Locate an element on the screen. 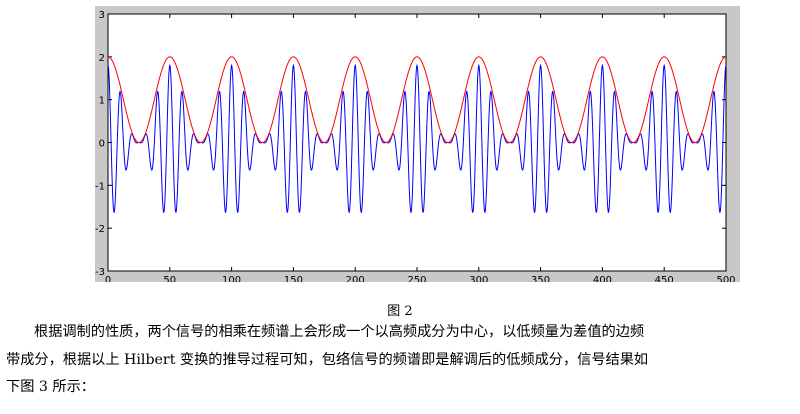 The height and width of the screenshot is (414, 800). x-tick-label: 150 is located at coordinates (293, 278).